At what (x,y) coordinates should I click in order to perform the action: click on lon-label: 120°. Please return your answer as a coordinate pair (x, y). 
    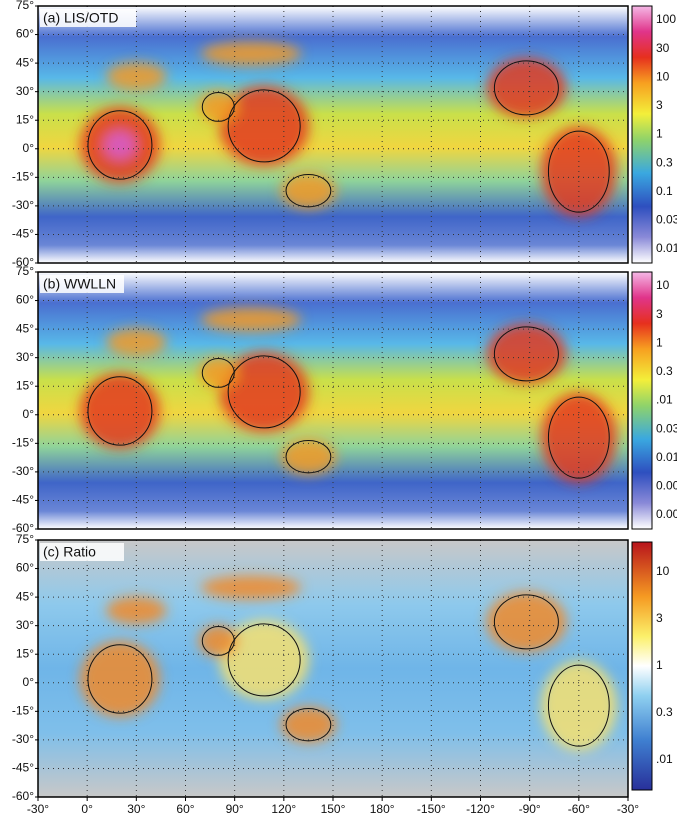
    Looking at the image, I should click on (283, 809).